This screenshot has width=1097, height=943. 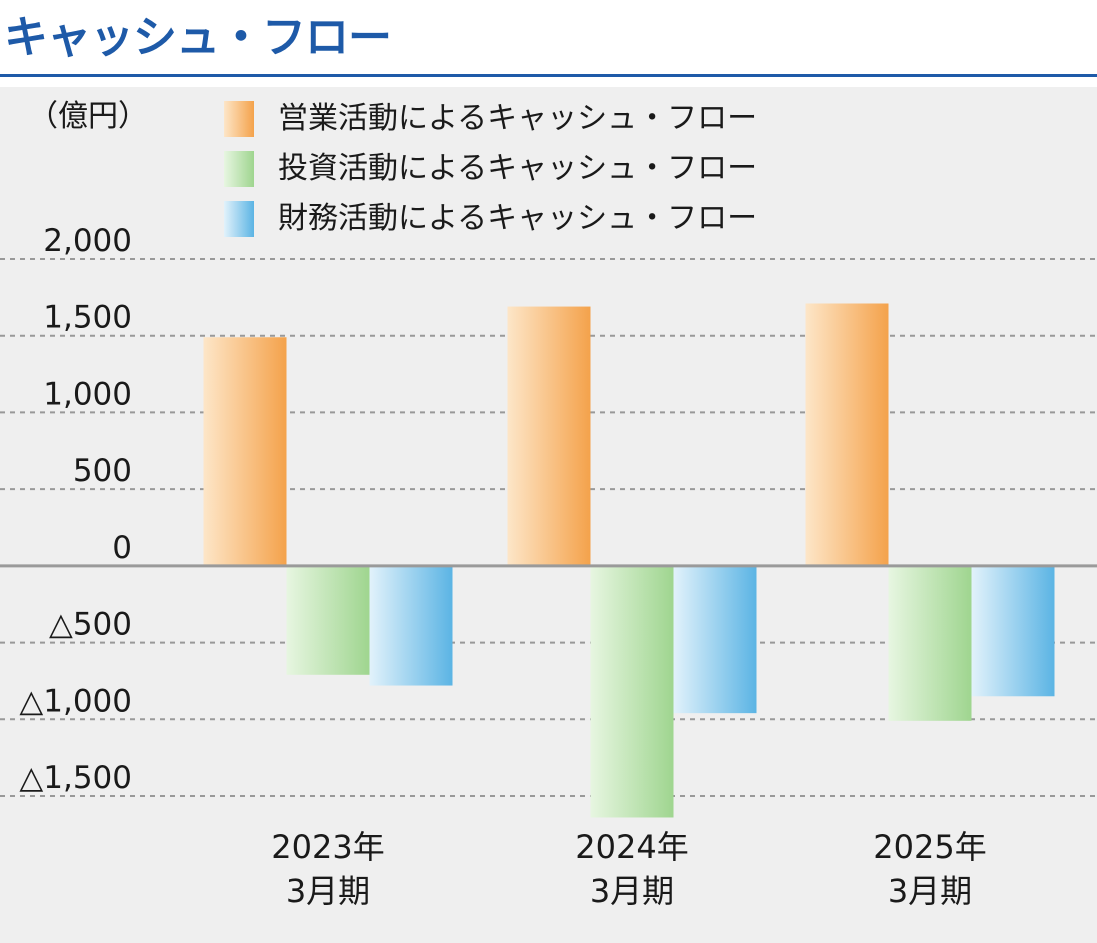 What do you see at coordinates (239, 119) in the screenshot?
I see `legend-swatch-operating` at bounding box center [239, 119].